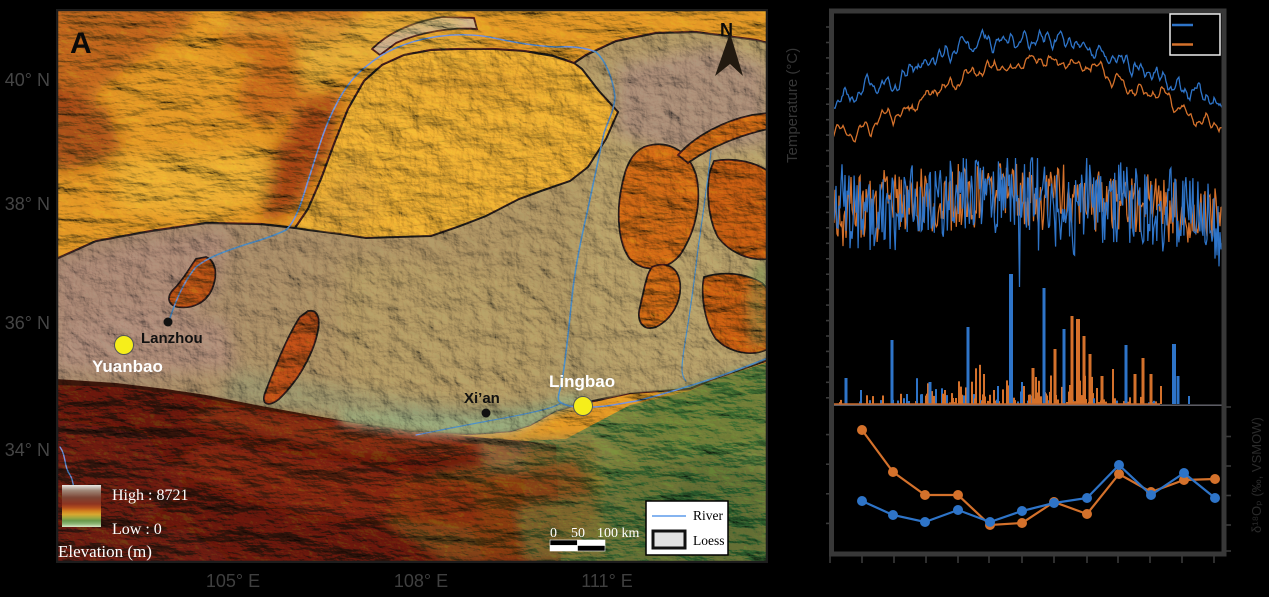 This screenshot has width=1269, height=597. I want to click on svg-text: 50, so click(578, 533).